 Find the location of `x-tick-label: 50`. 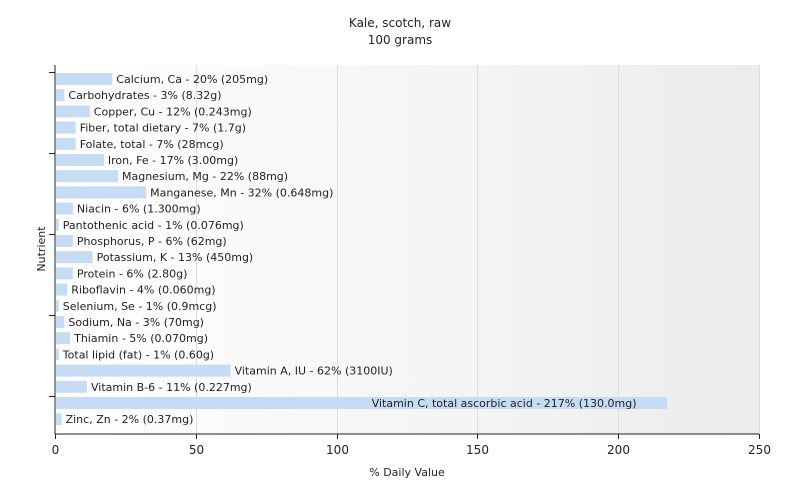

x-tick-label: 50 is located at coordinates (196, 450).